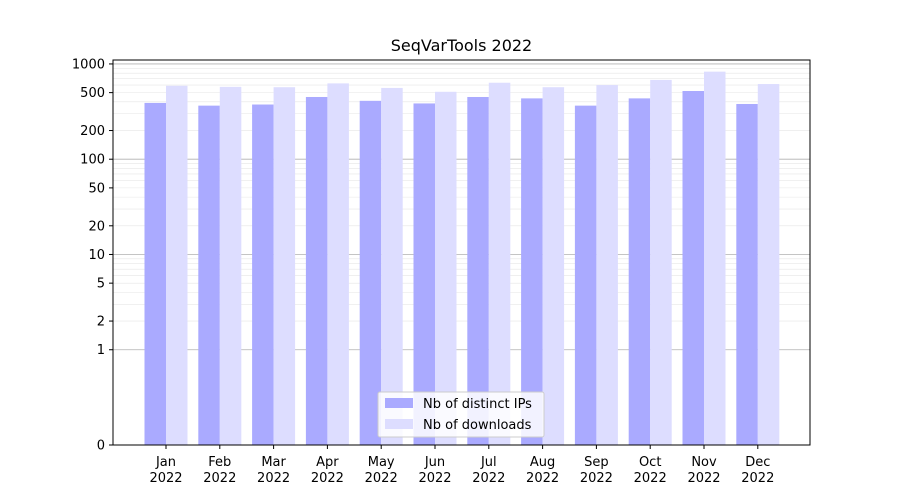  I want to click on y-axis: 0 1 2 5 10 20 50 100 200 500 1000, so click(92, 255).